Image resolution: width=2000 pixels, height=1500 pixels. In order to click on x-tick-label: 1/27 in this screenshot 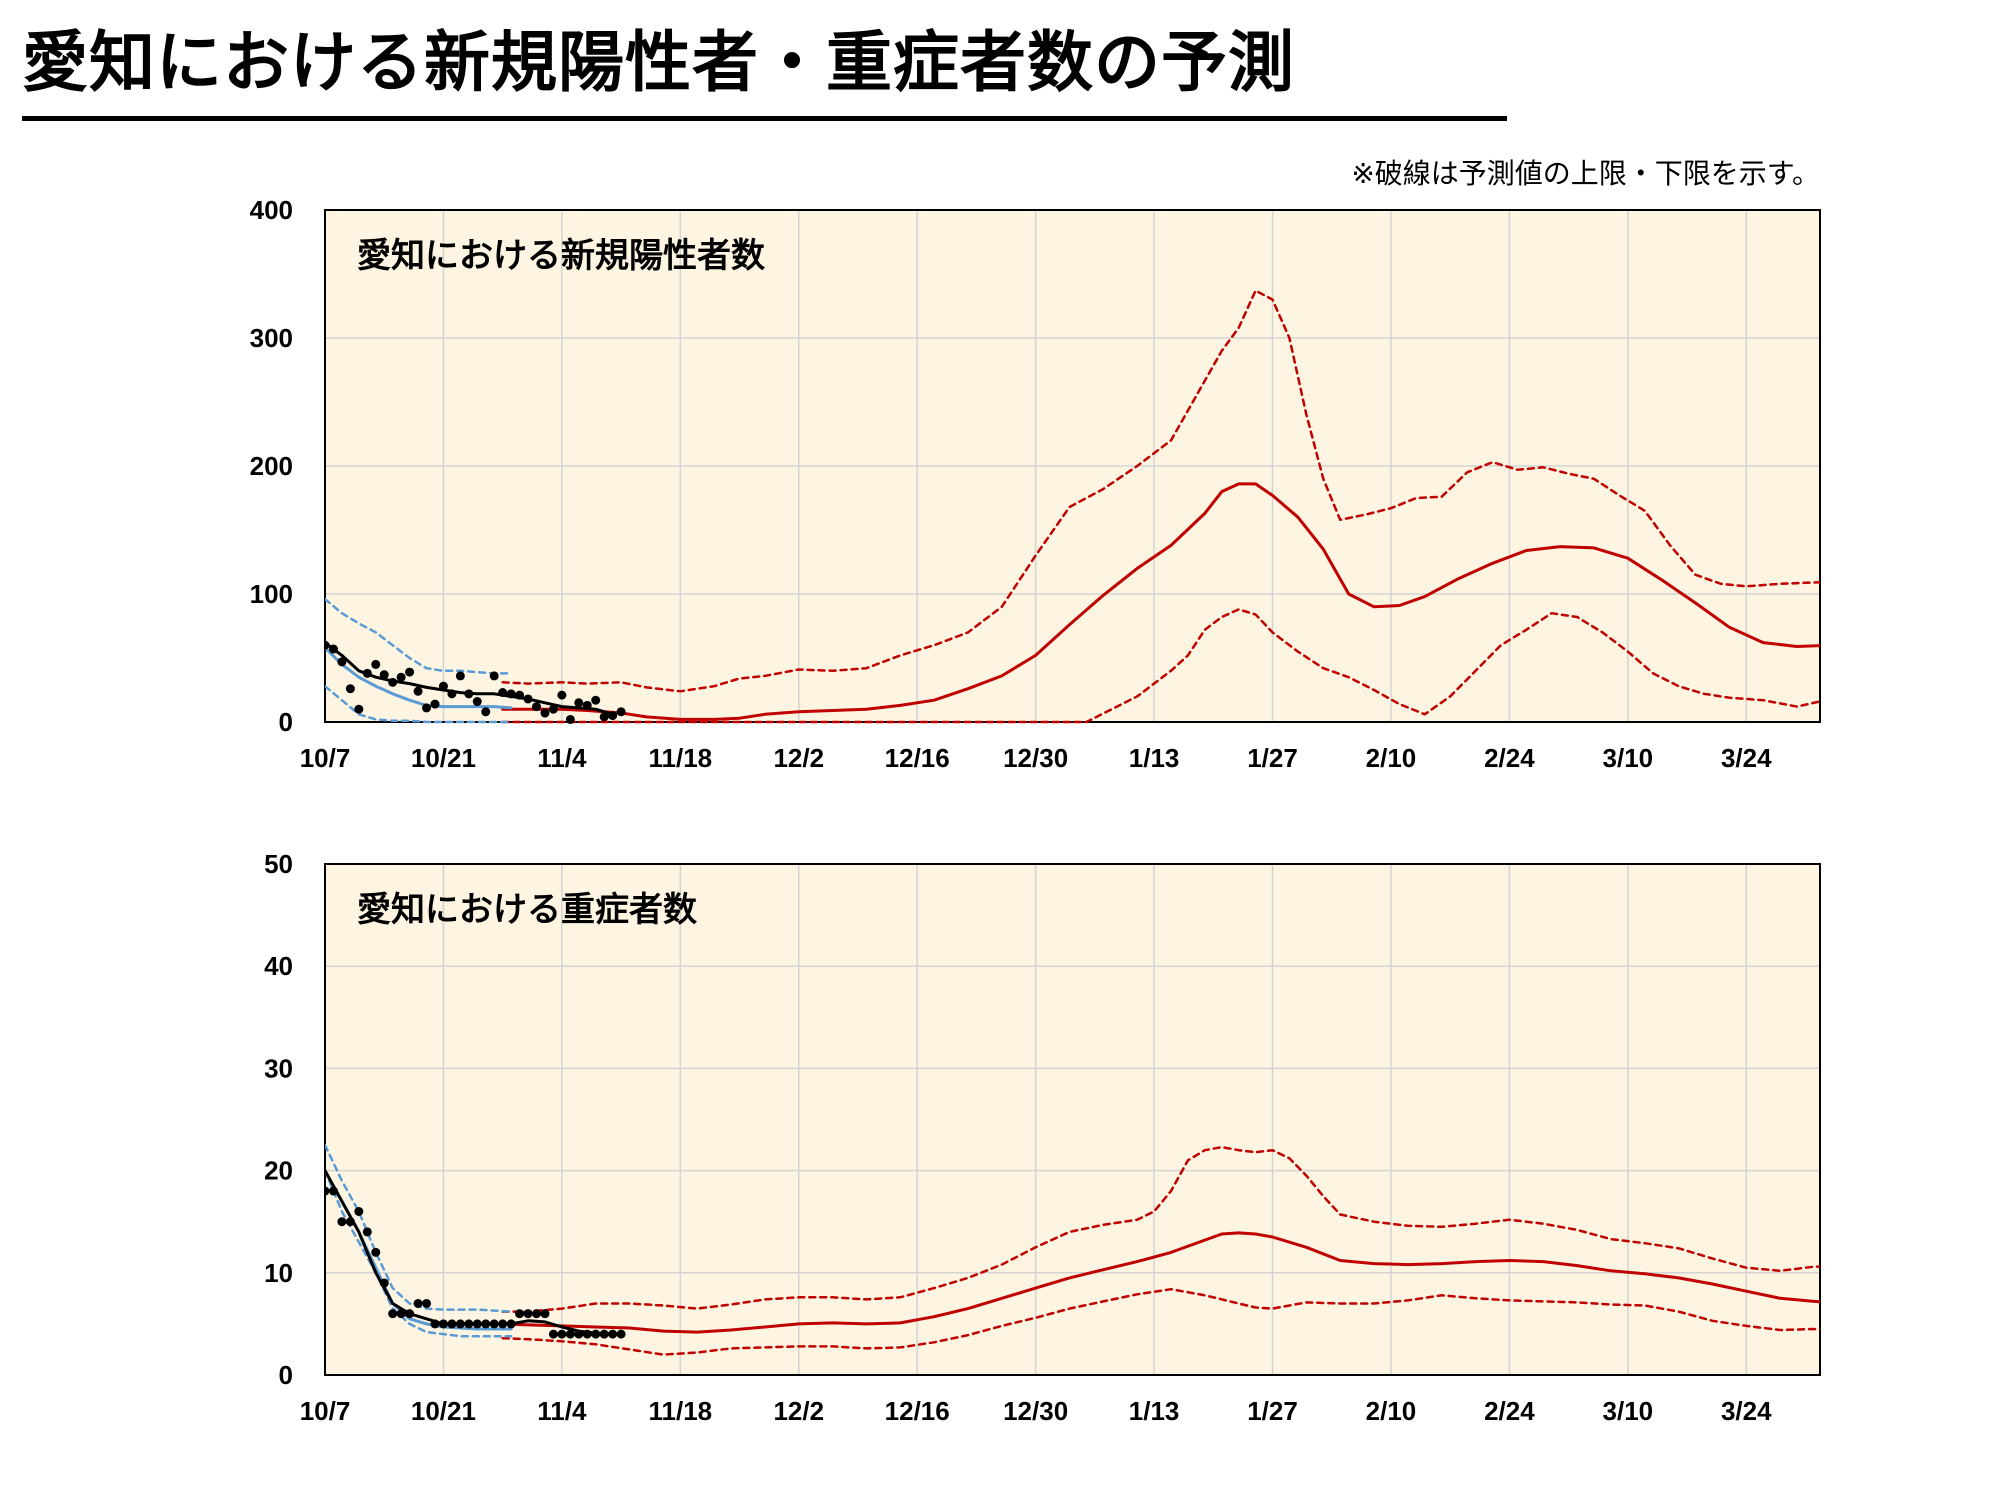, I will do `click(1272, 758)`.